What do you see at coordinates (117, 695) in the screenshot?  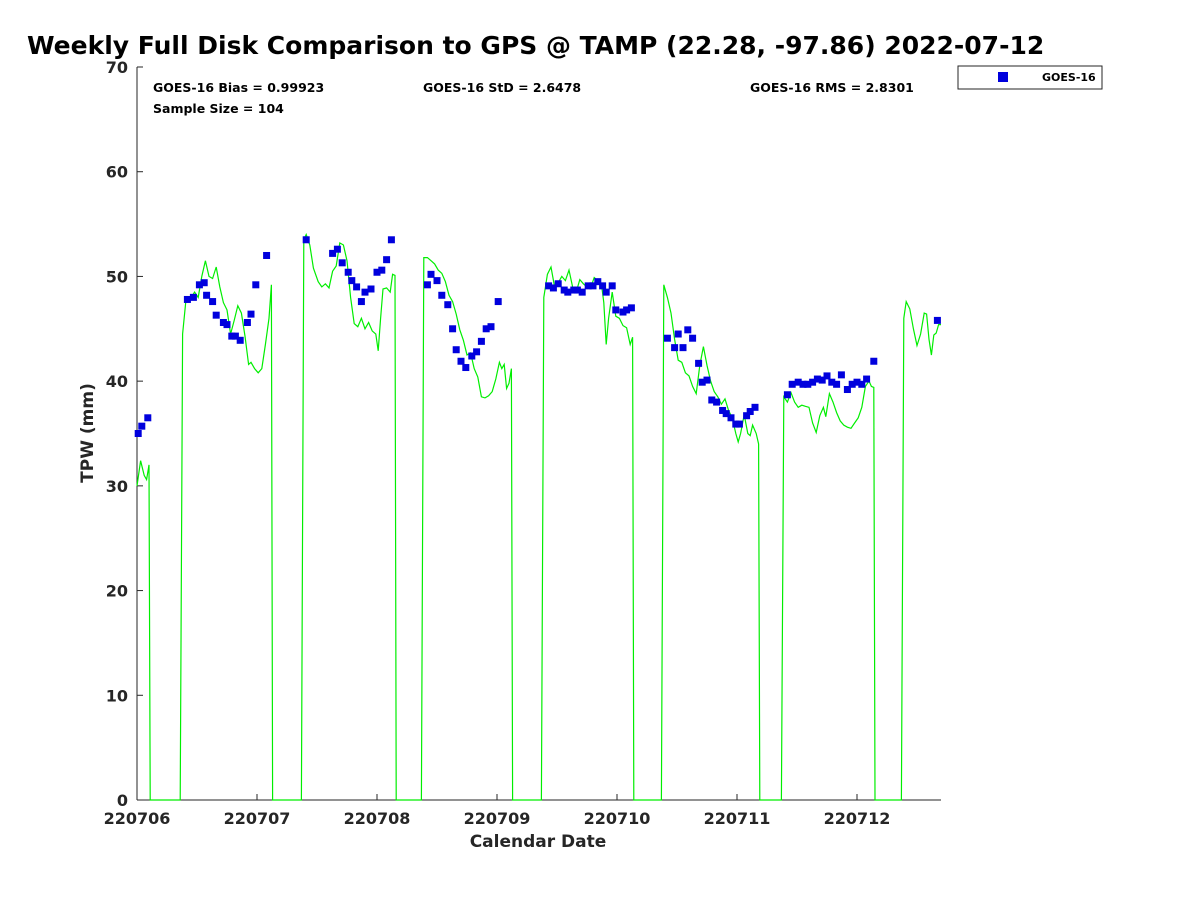 I see `y-tick-label: 10` at bounding box center [117, 695].